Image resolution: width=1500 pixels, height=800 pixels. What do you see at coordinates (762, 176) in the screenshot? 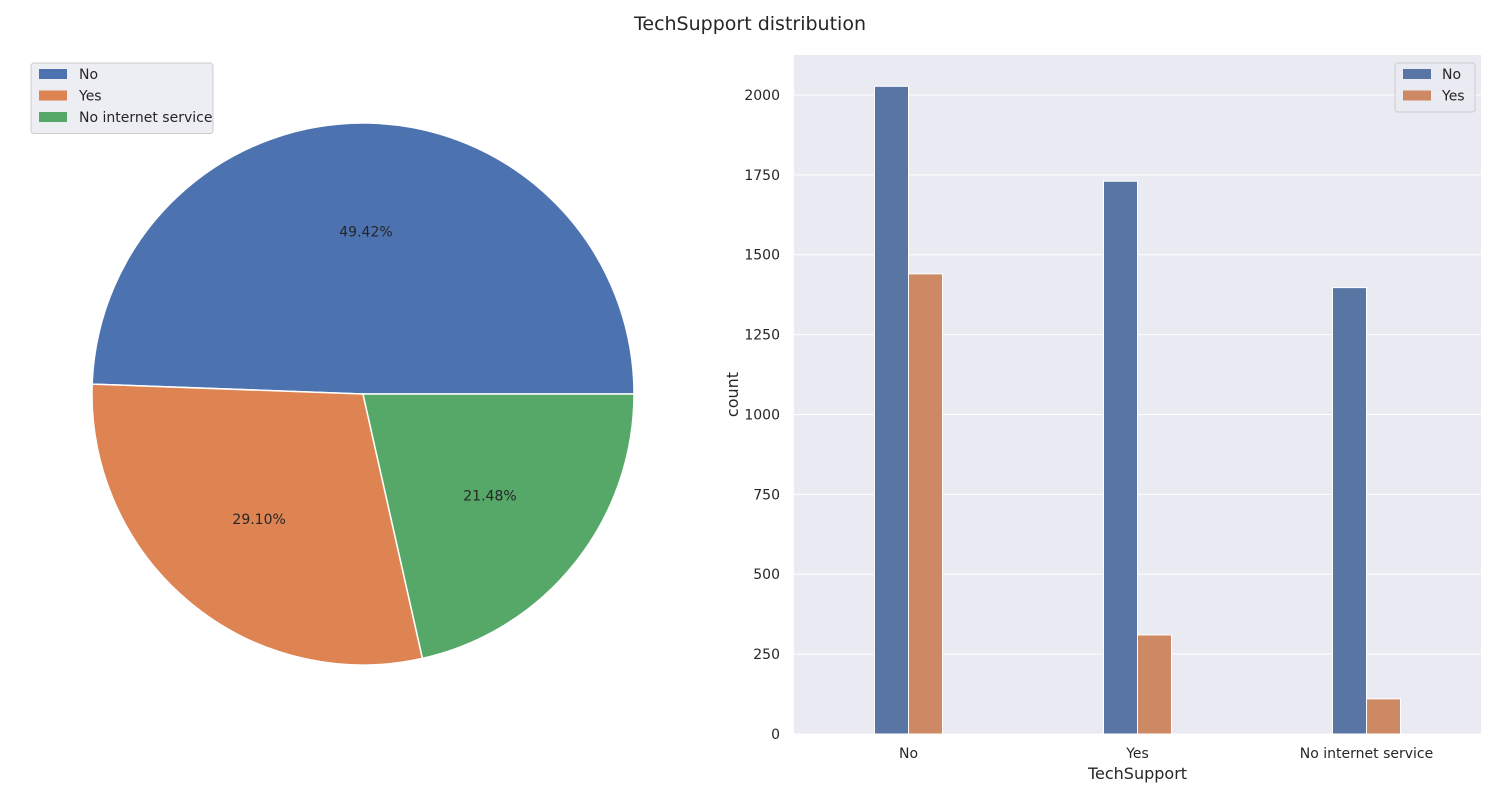
I see `y-tick-label: 1750` at bounding box center [762, 176].